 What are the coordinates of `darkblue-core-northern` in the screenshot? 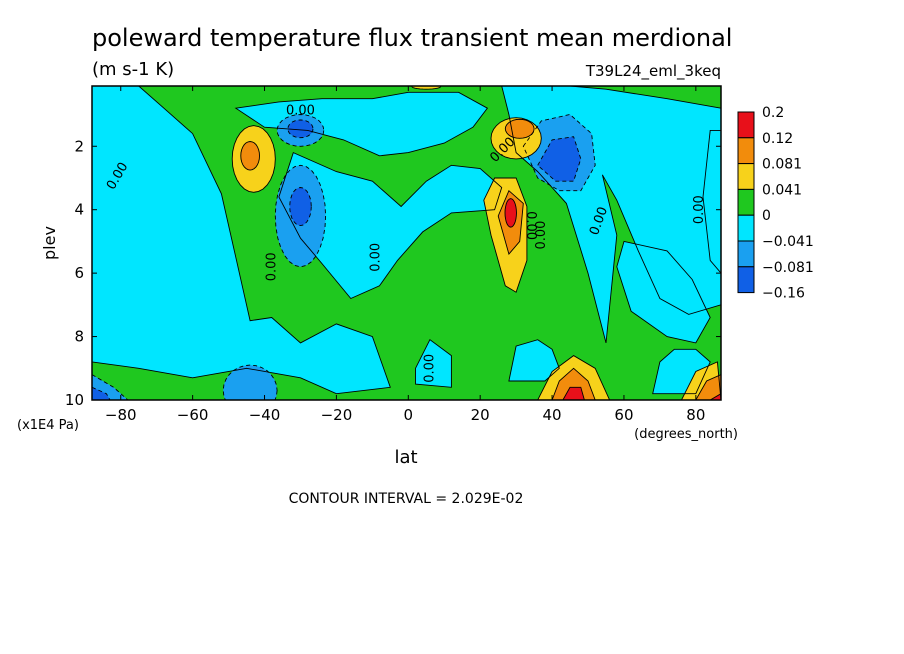 It's located at (559, 159).